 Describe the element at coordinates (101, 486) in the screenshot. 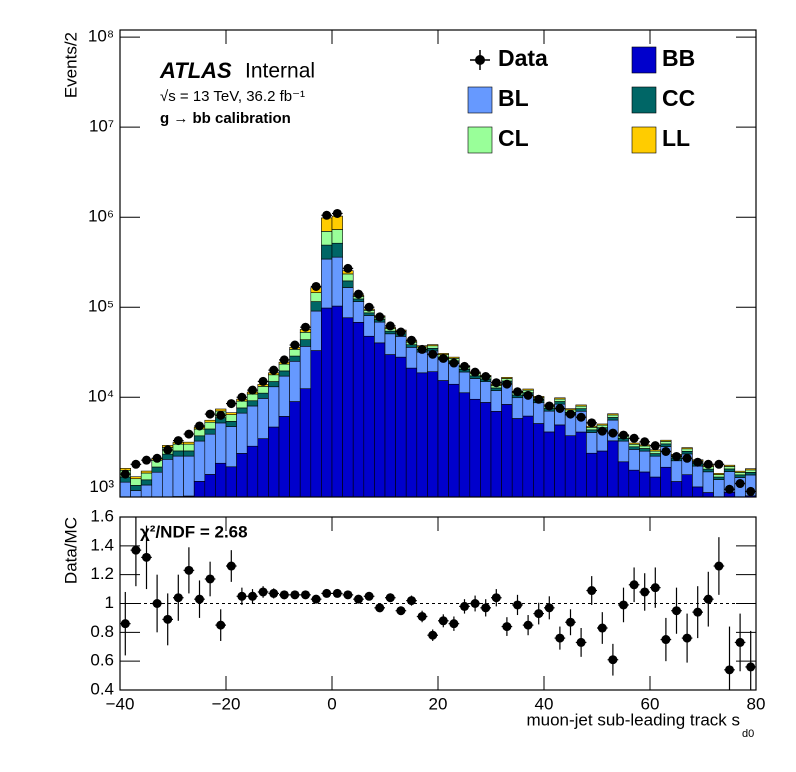

I see `y-tick-label: 10³` at that location.